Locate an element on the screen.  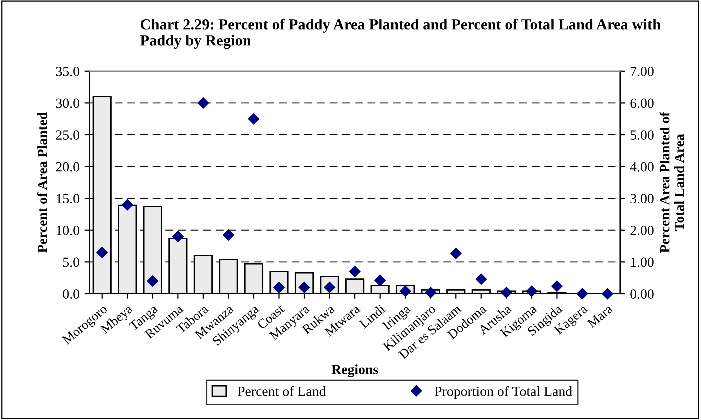
chart-title: Chart 2.29: Percent of Paddy Area Planted and Percent of Total Land Area with Paddy by Region is located at coordinates (400, 34).